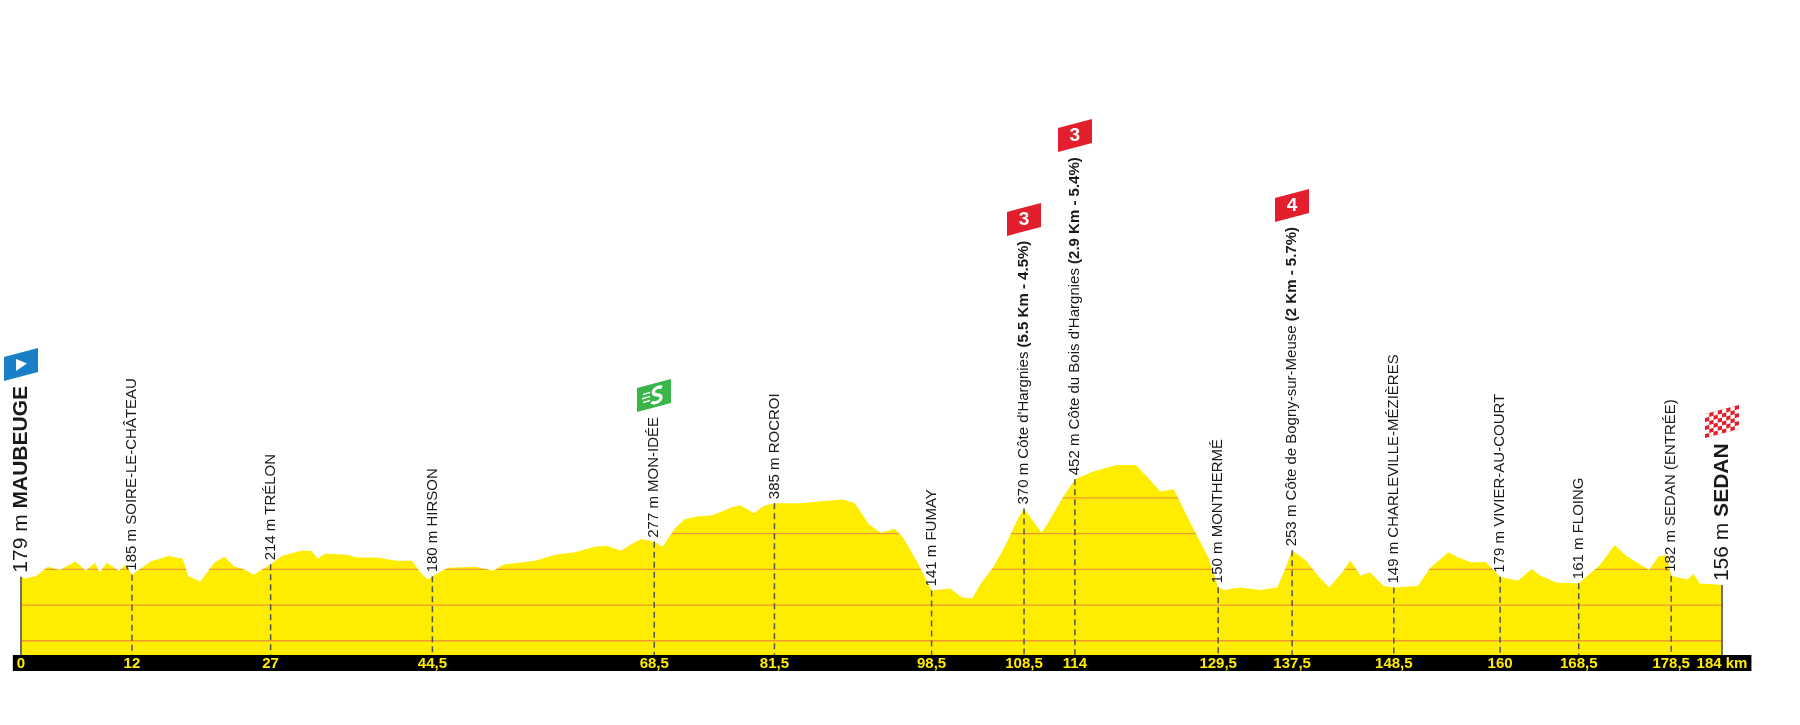 This screenshot has height=725, width=1800. I want to click on annotation: 370 m Côte d'Hargnies, so click(1023, 428).